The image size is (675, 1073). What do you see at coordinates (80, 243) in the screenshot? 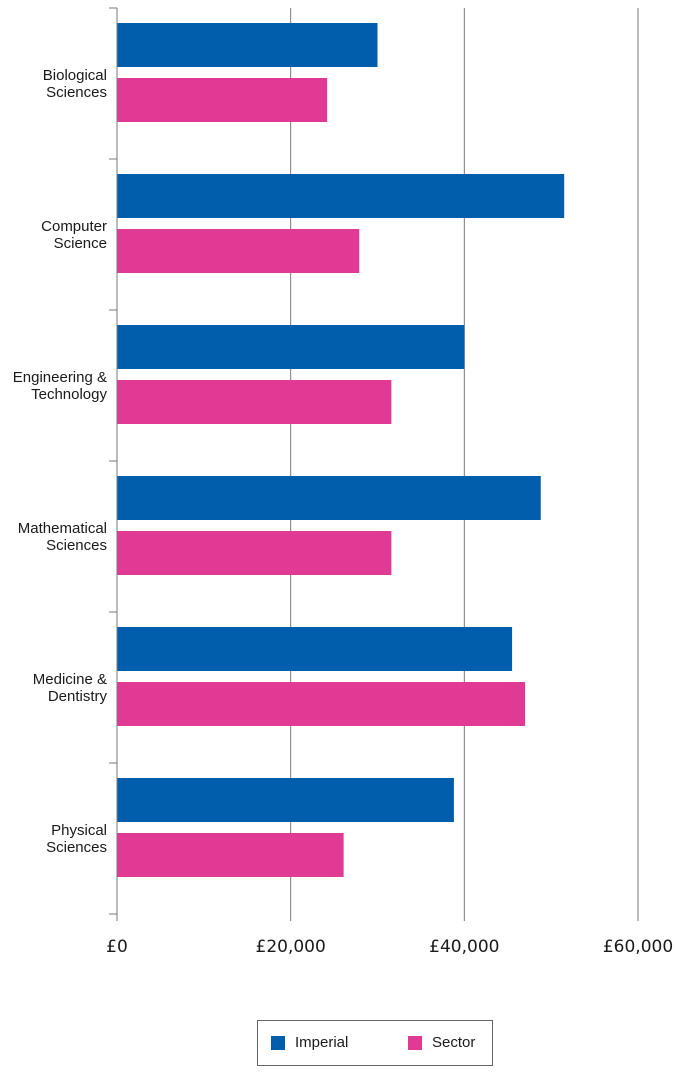
I see `category-label-line: Science` at bounding box center [80, 243].